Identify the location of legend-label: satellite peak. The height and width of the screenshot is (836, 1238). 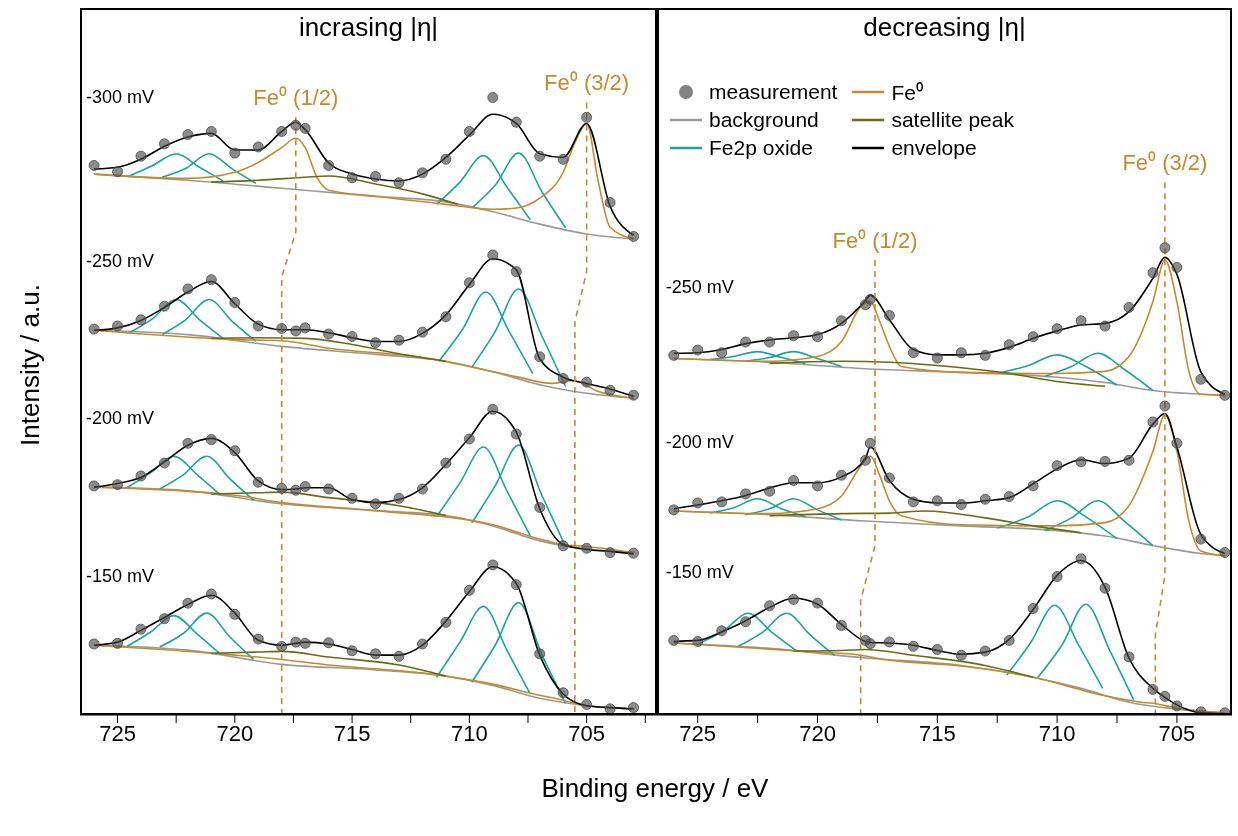
(952, 120).